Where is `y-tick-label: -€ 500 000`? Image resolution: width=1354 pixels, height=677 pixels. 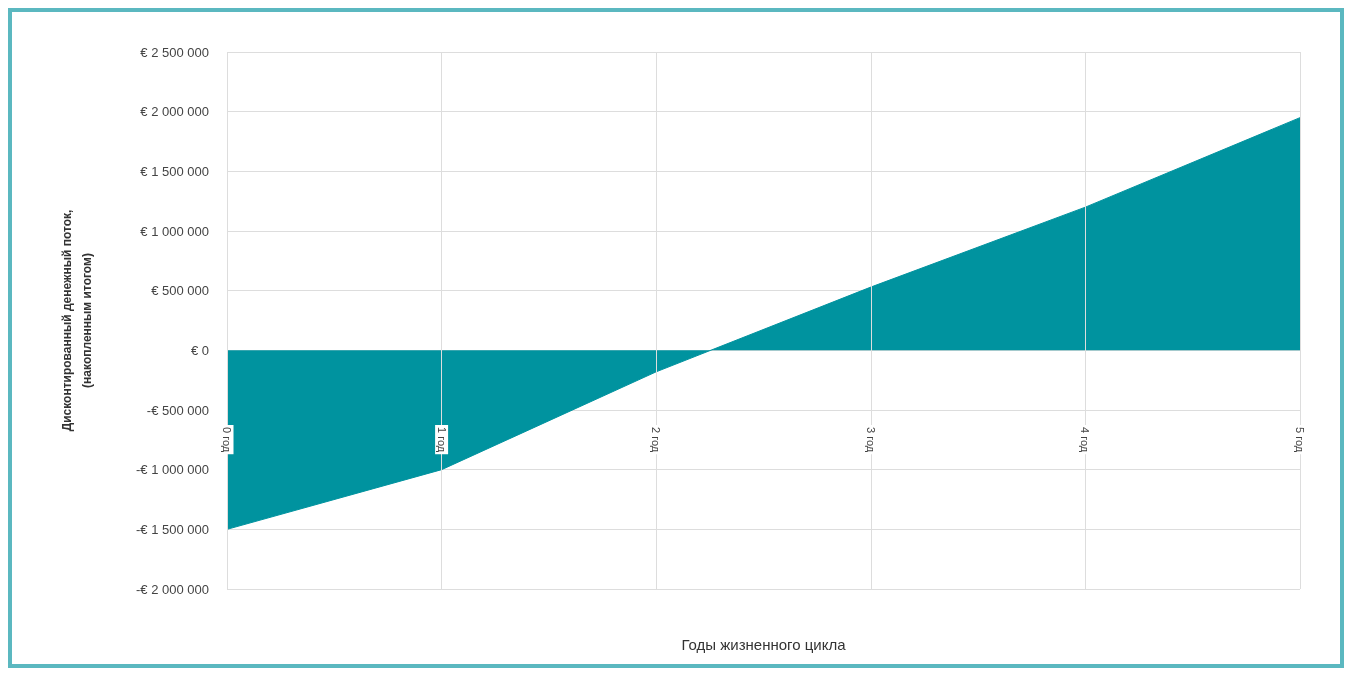 y-tick-label: -€ 500 000 is located at coordinates (177, 410).